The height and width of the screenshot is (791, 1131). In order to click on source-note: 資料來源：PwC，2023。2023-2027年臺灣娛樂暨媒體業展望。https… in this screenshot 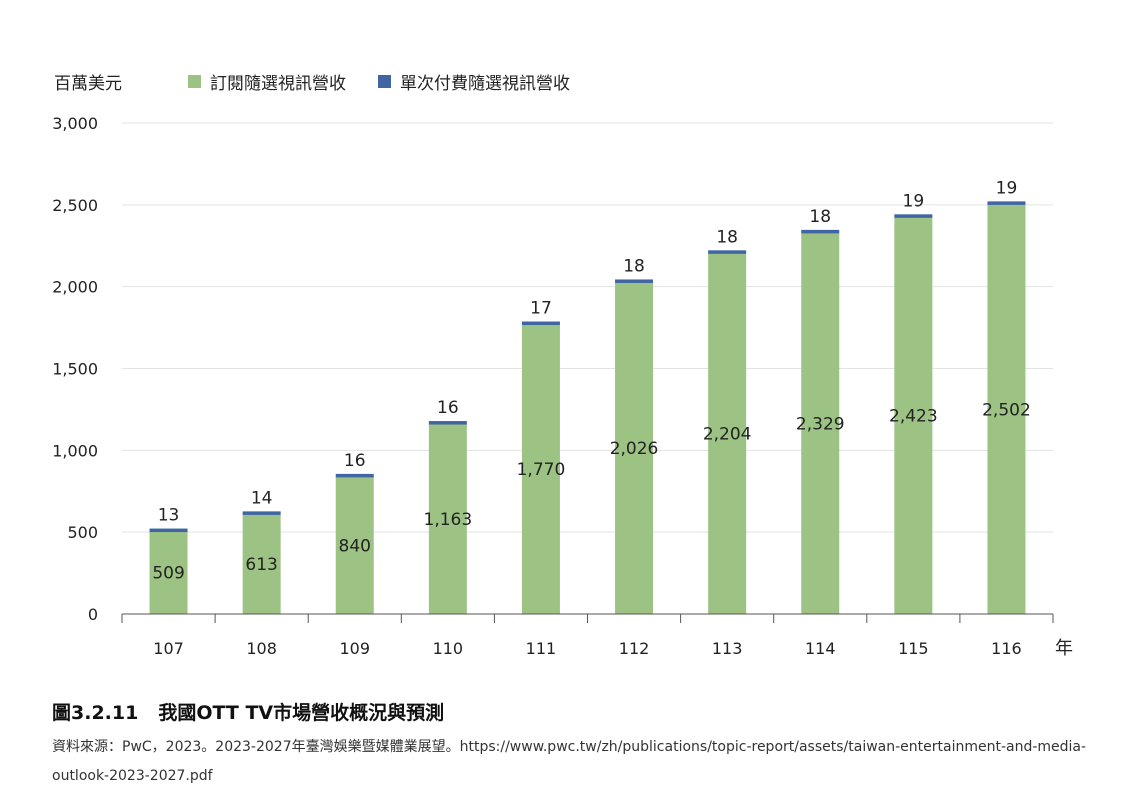, I will do `click(569, 761)`.